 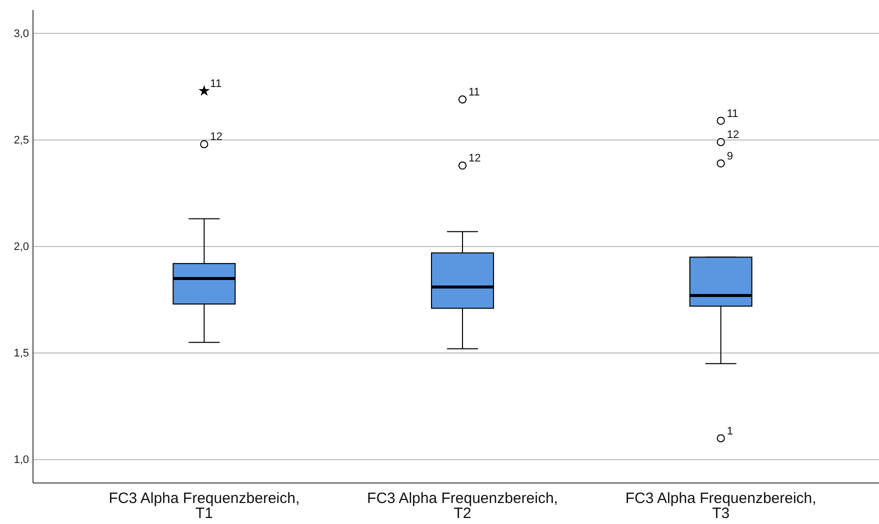 I want to click on annotation: 9, so click(x=729, y=156).